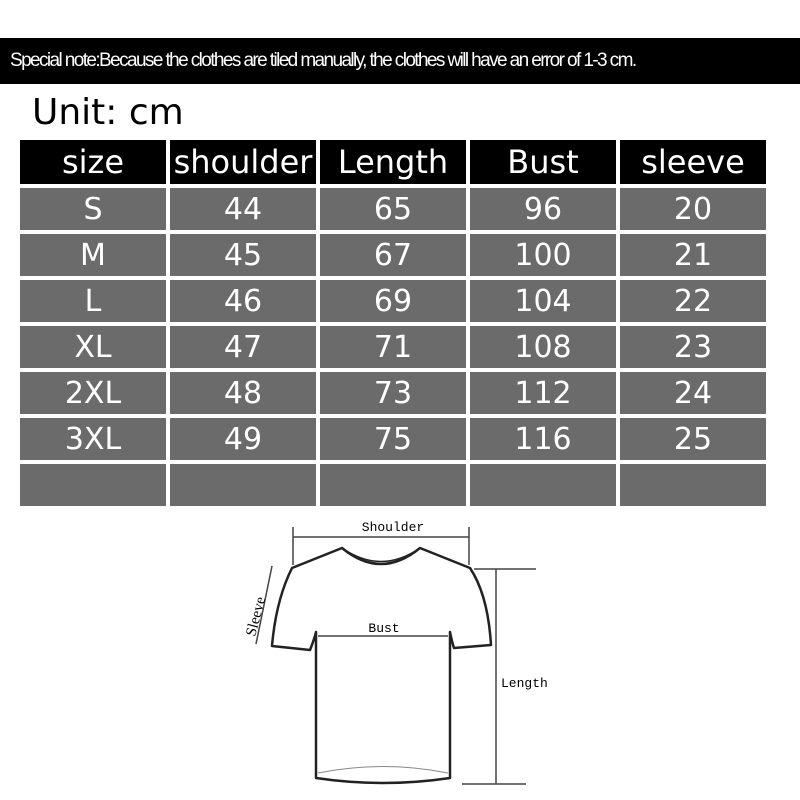 The image size is (800, 800). Describe the element at coordinates (543, 347) in the screenshot. I see `table-cell: 108` at that location.